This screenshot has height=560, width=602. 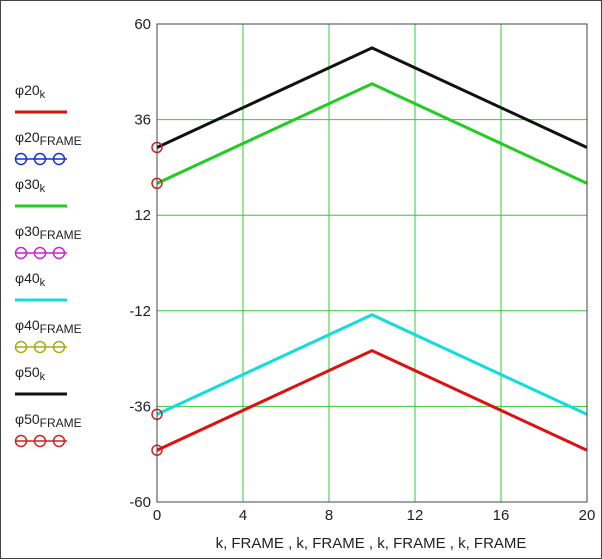 I want to click on y-tick-label: -60, so click(x=140, y=502).